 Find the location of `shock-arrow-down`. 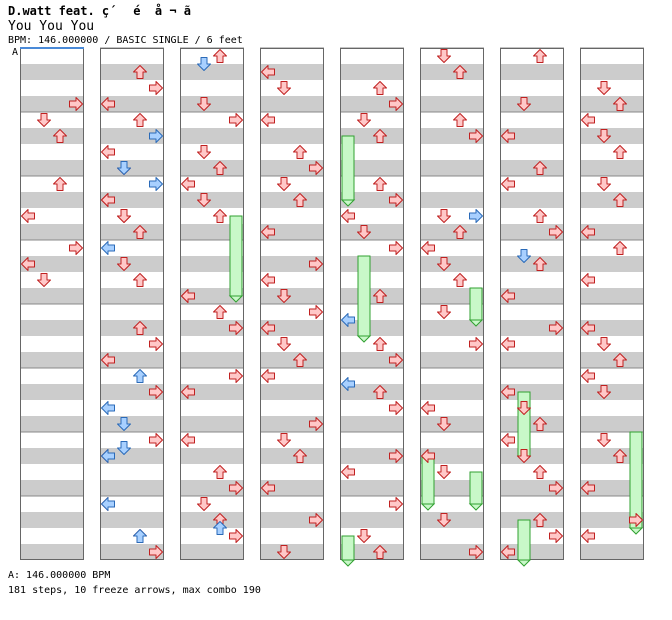

shock-arrow-down is located at coordinates (124, 424).